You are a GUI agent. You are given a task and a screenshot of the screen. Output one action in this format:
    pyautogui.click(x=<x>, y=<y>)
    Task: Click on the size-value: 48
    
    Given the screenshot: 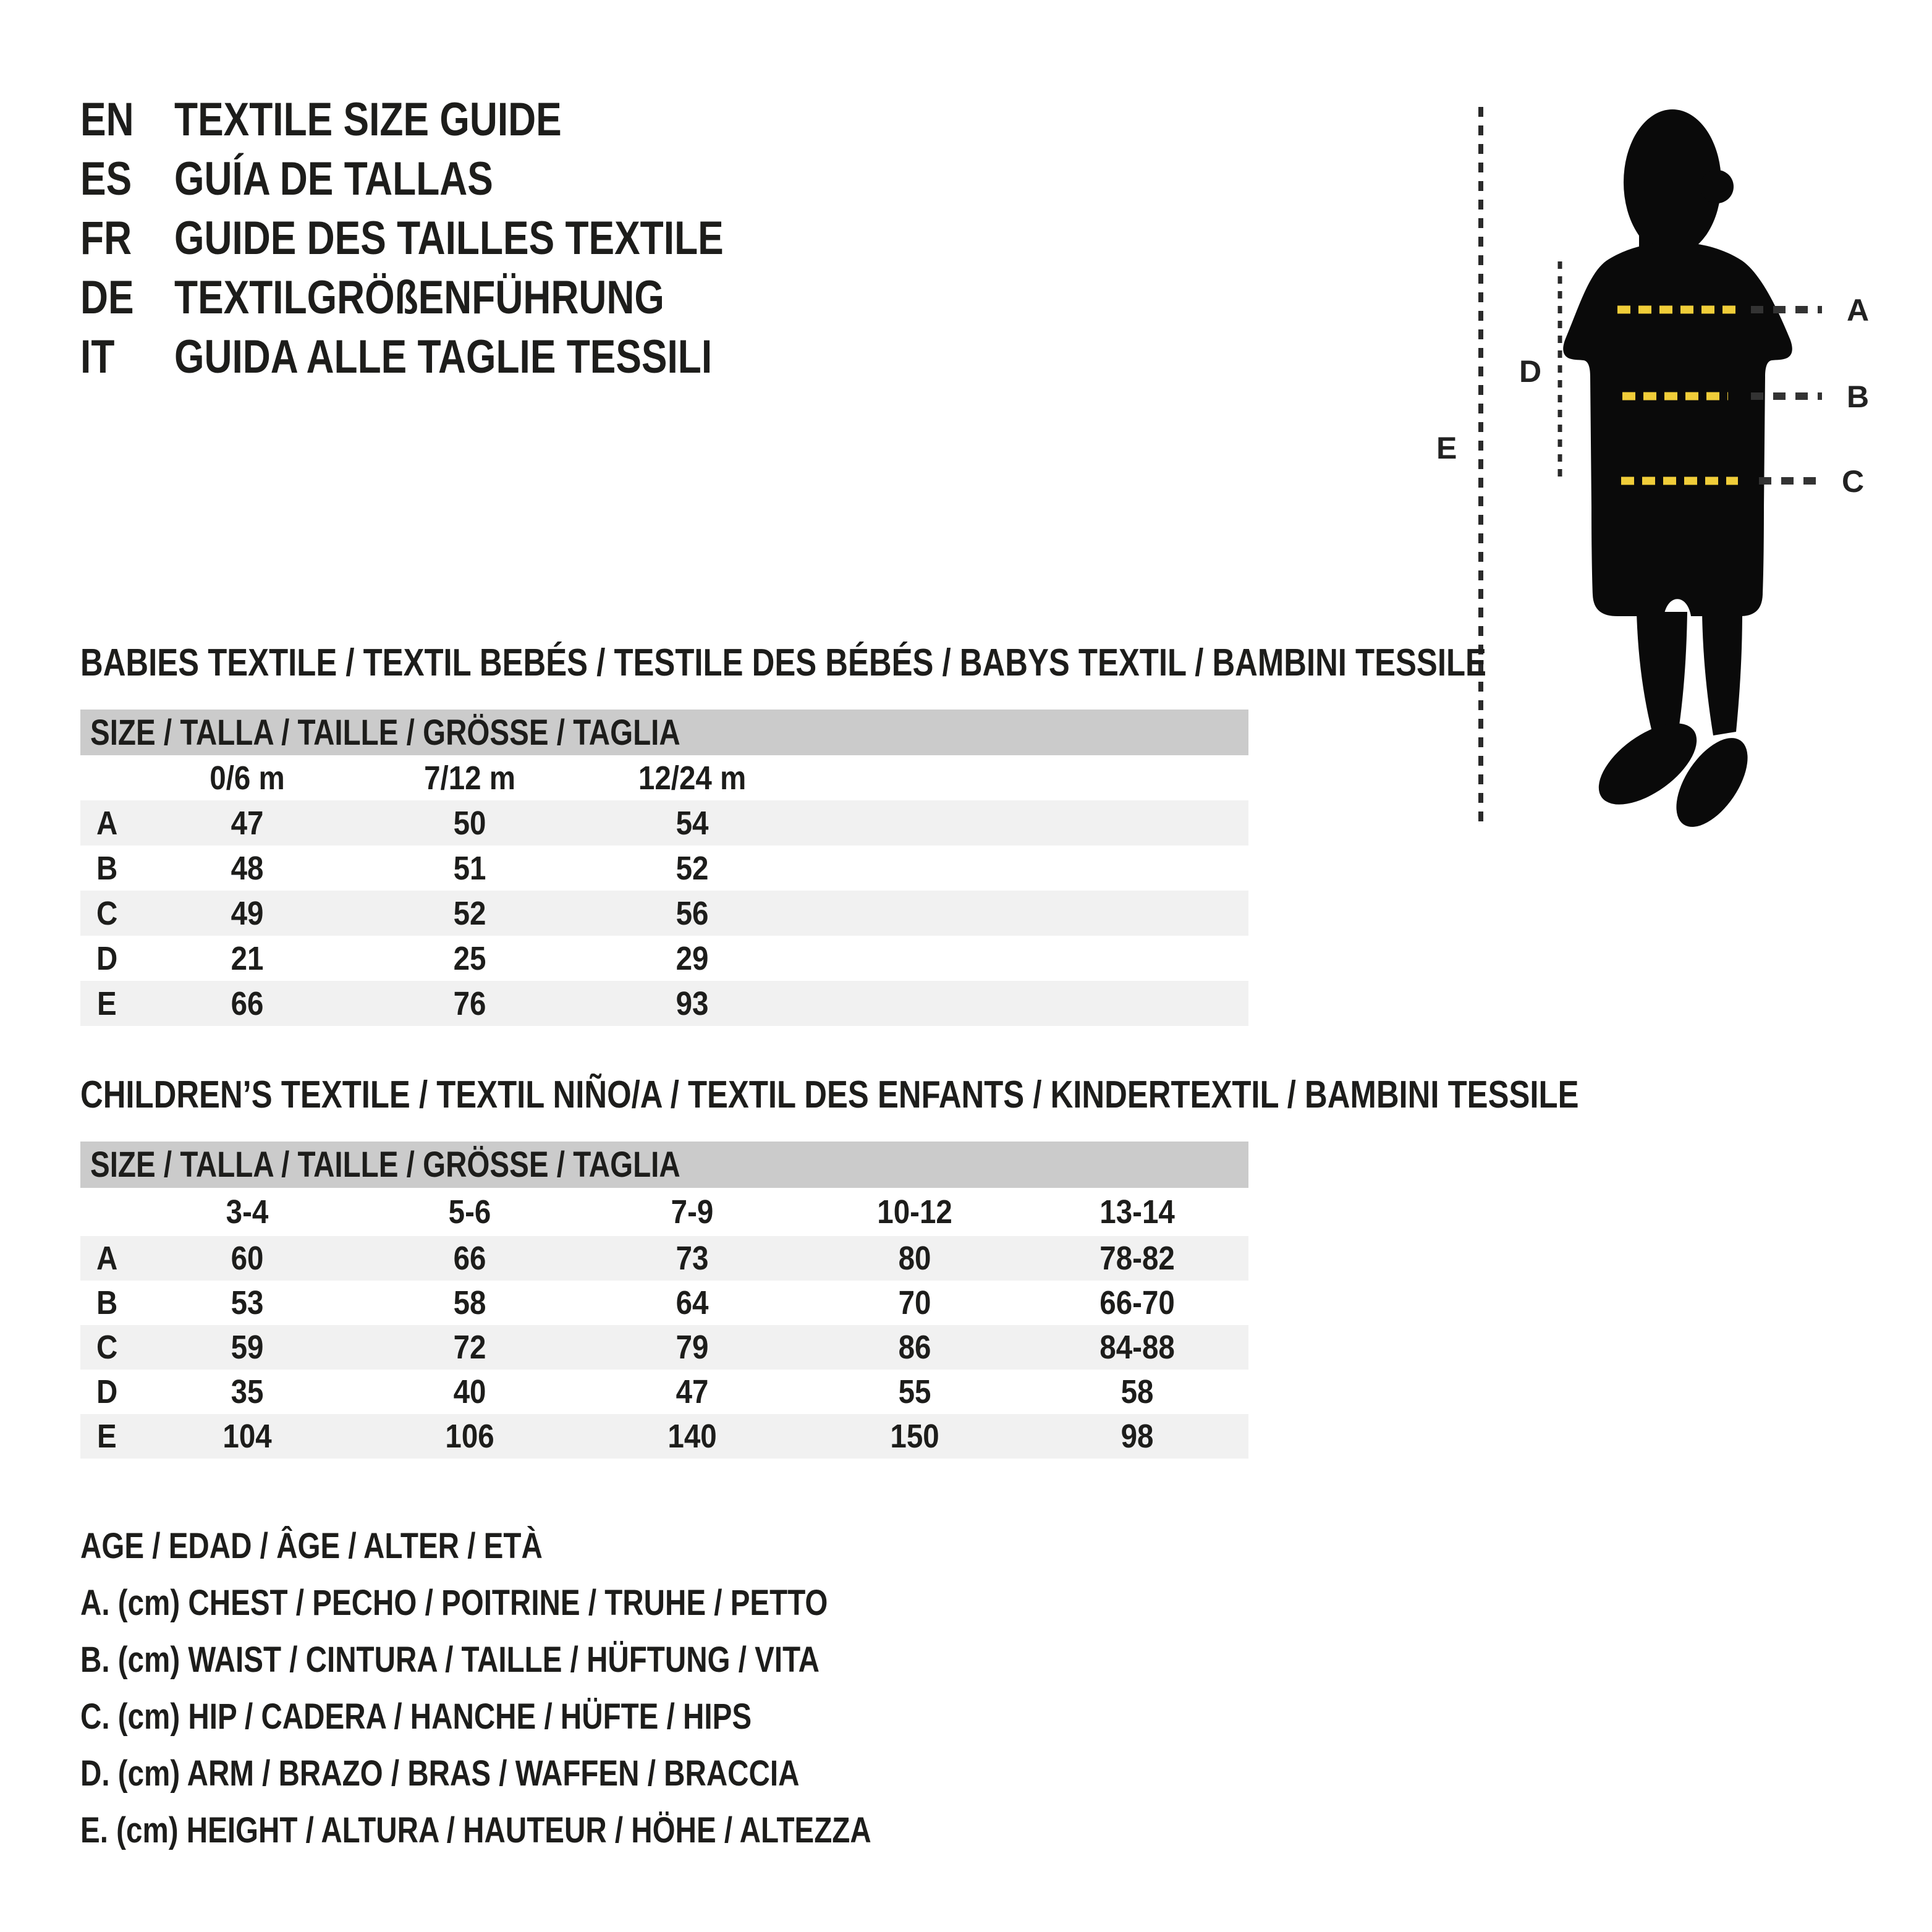 What is the action you would take?
    pyautogui.click(x=247, y=868)
    